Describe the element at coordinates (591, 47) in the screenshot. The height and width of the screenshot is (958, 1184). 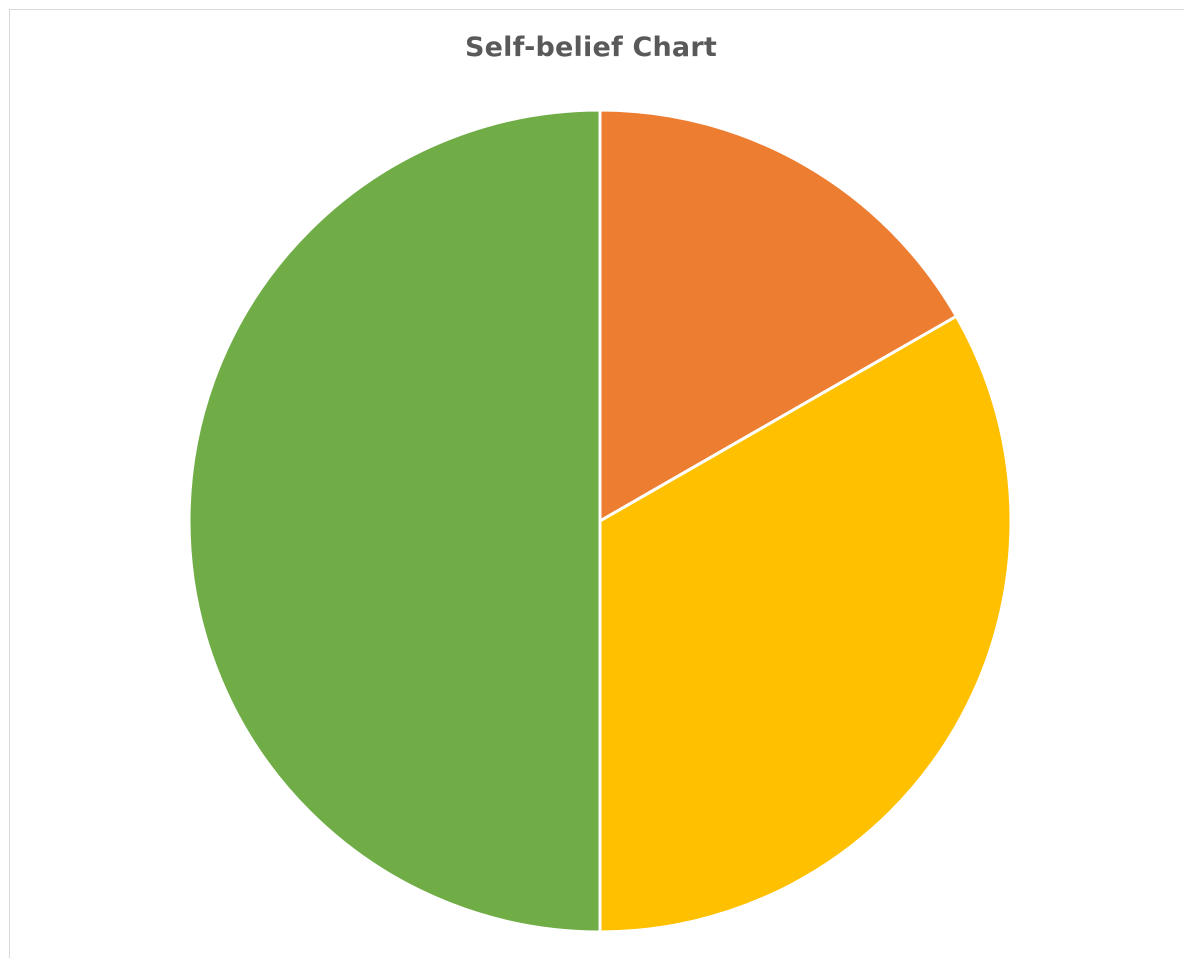
I see `chart-title: Self-belief Chart` at that location.